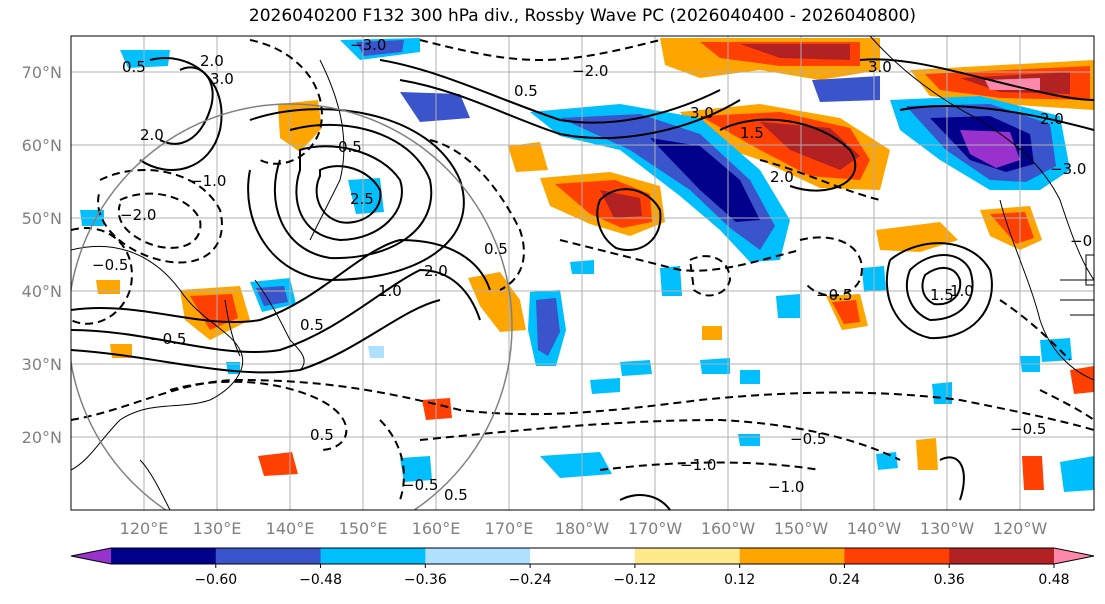  What do you see at coordinates (1074, 556) in the screenshot?
I see `colorbar-extend-high` at bounding box center [1074, 556].